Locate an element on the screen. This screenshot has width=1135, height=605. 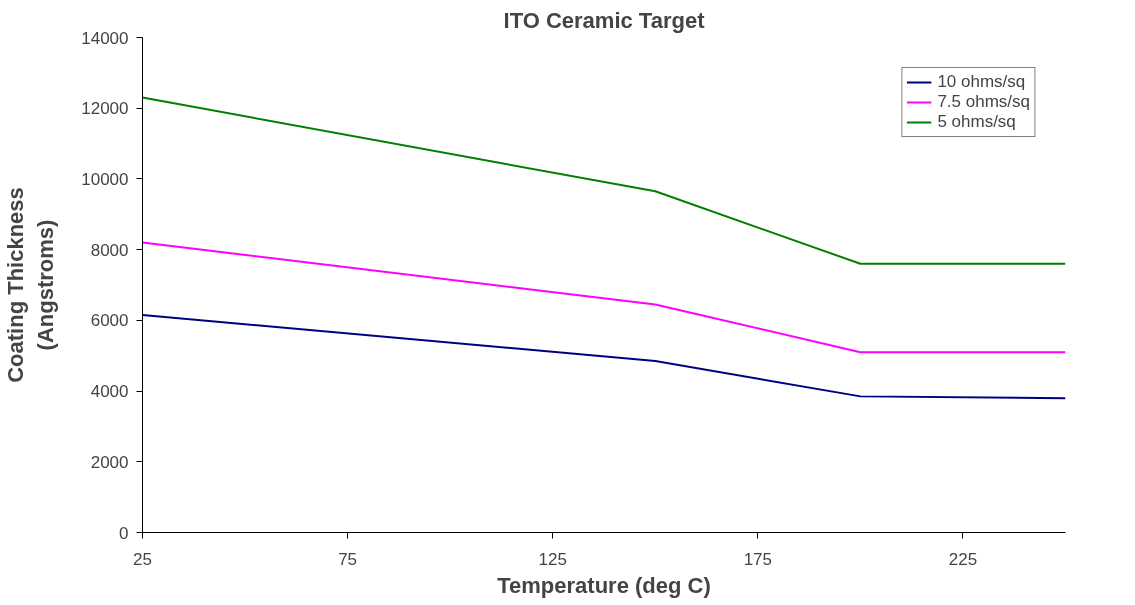
legend-label: 10 ohms/sq is located at coordinates (981, 82).